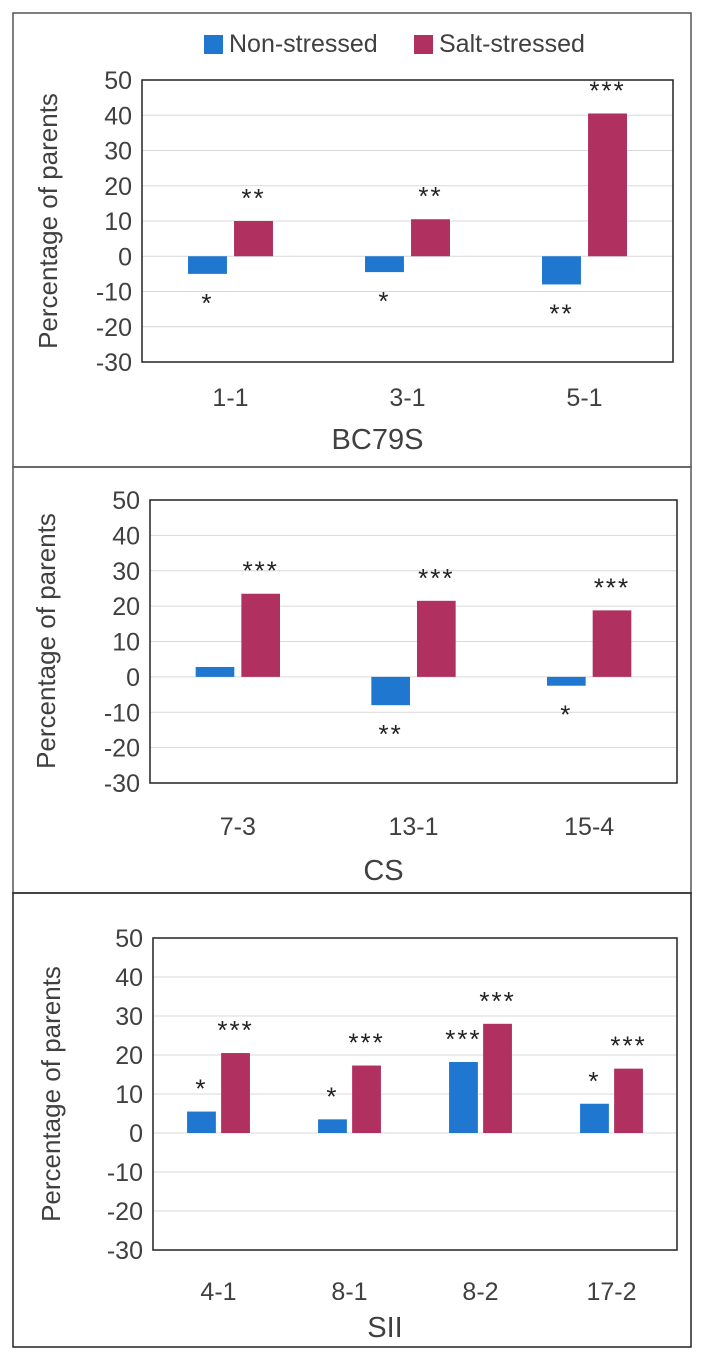 The height and width of the screenshot is (1360, 704). Describe the element at coordinates (218, 1292) in the screenshot. I see `x-category-label: 4-1` at that location.